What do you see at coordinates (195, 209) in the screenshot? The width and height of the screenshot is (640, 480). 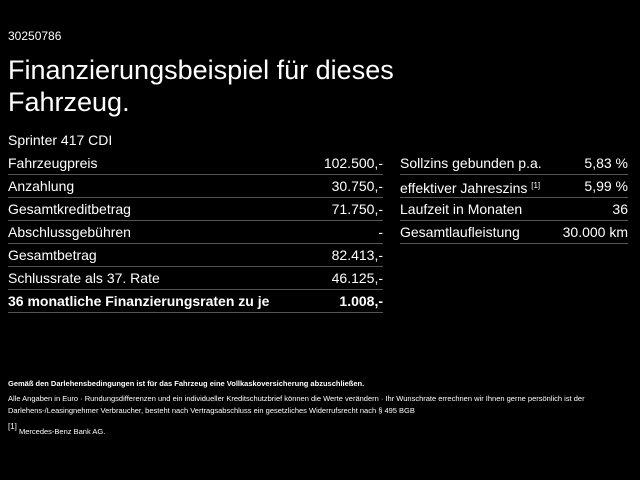 I see `table-row: Gesamtkreditbetrag 71.750,-` at bounding box center [195, 209].